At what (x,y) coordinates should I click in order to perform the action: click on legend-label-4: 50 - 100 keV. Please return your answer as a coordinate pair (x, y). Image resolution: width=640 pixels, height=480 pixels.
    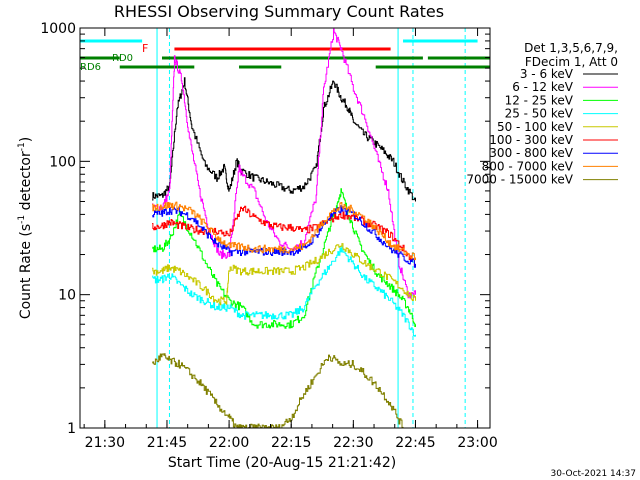
    Looking at the image, I should click on (535, 127).